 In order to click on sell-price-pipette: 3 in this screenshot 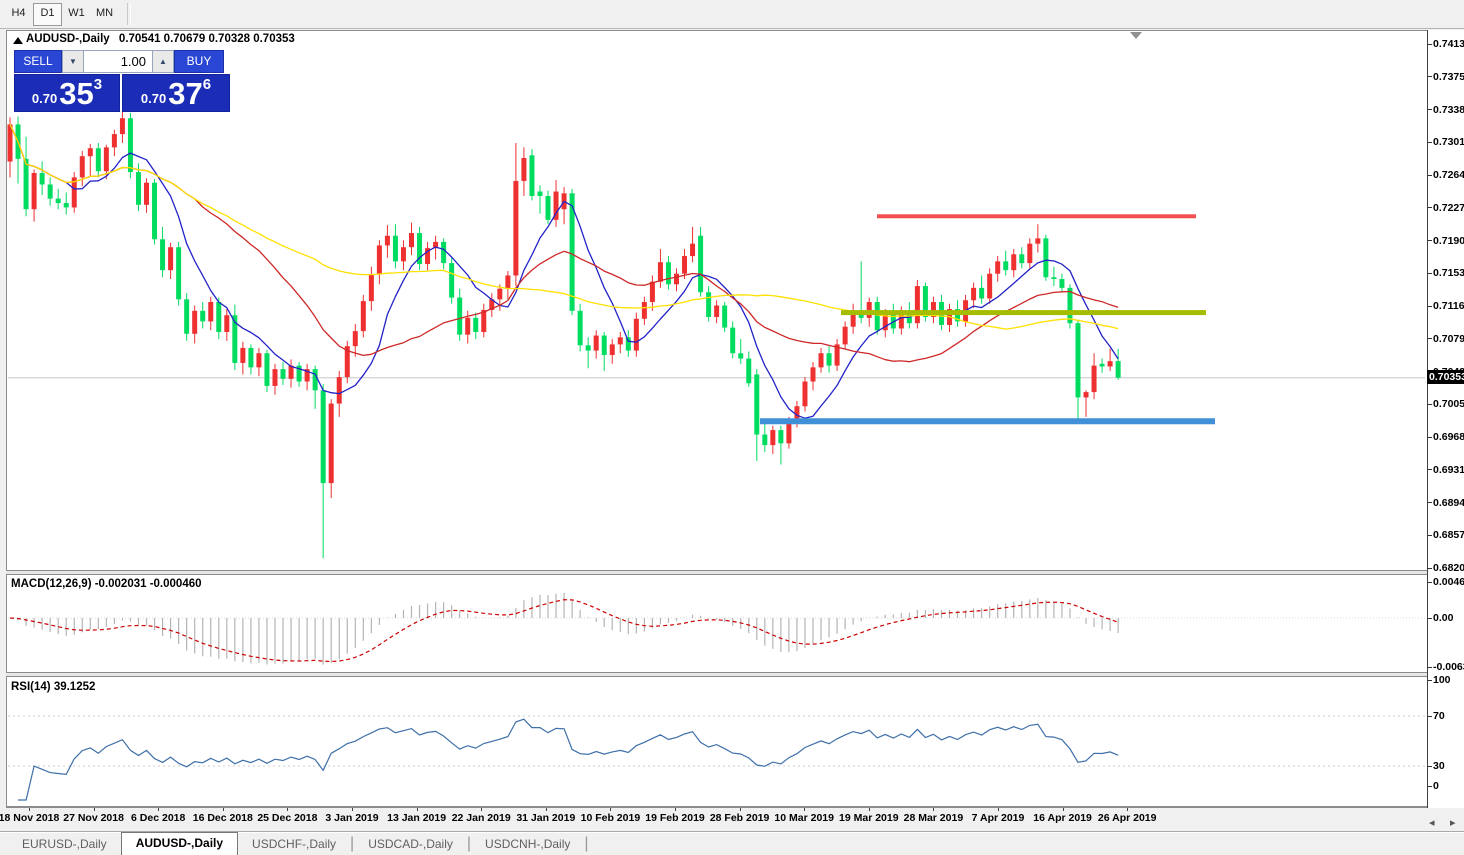, I will do `click(98, 84)`.